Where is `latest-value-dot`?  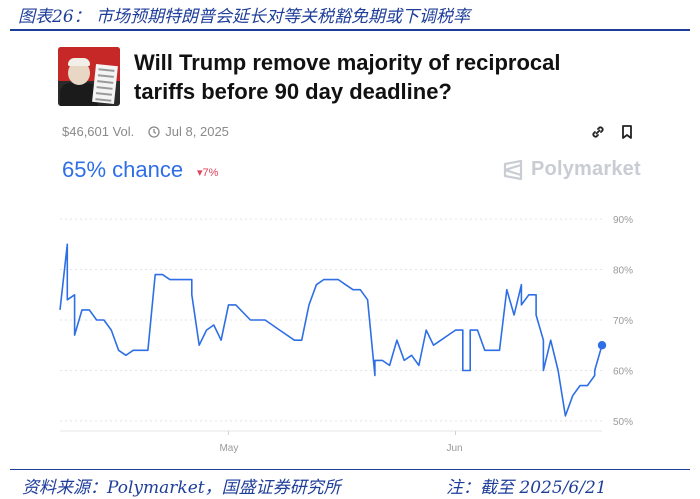 latest-value-dot is located at coordinates (602, 345).